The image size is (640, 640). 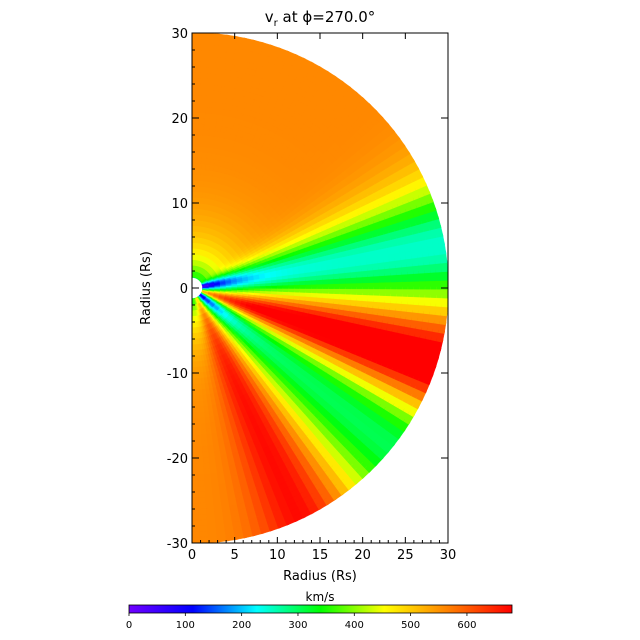 I want to click on y-tick-label: -20, so click(x=177, y=459).